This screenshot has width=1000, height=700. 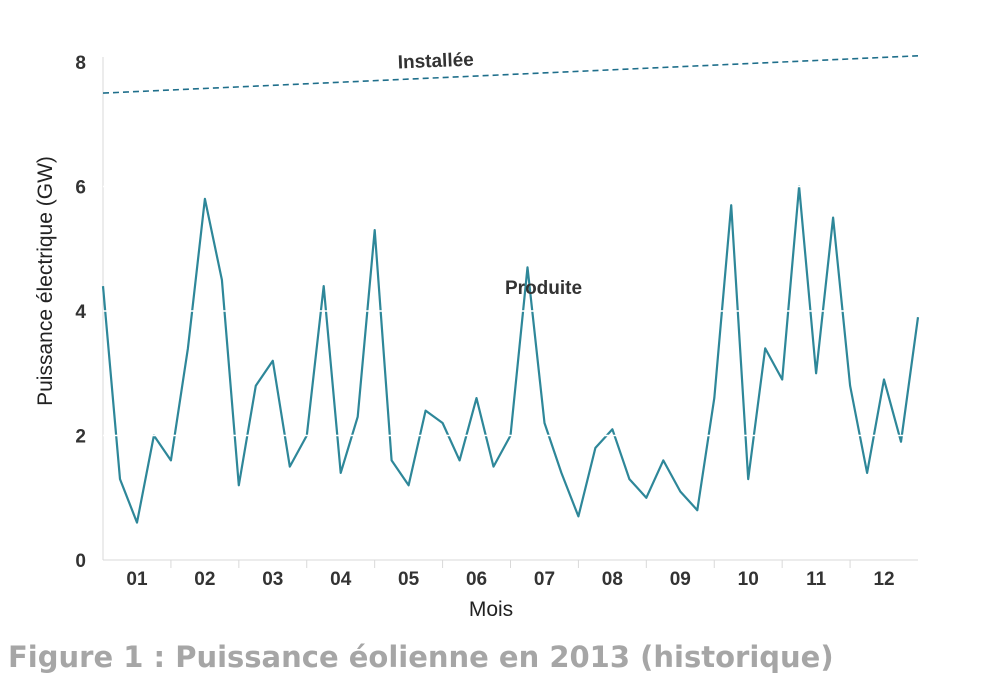 I want to click on x-tick-label: 07, so click(x=544, y=579).